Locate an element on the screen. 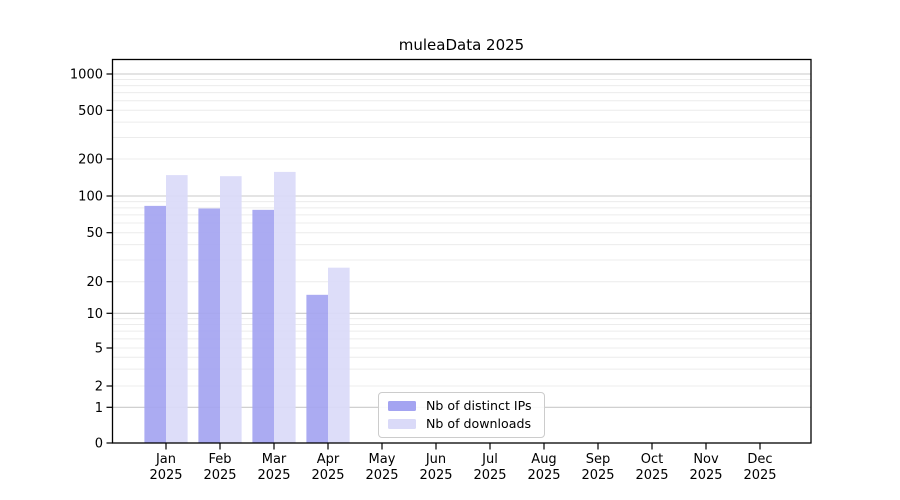 The width and height of the screenshot is (900, 500). y-tick-label: 2 is located at coordinates (99, 387).